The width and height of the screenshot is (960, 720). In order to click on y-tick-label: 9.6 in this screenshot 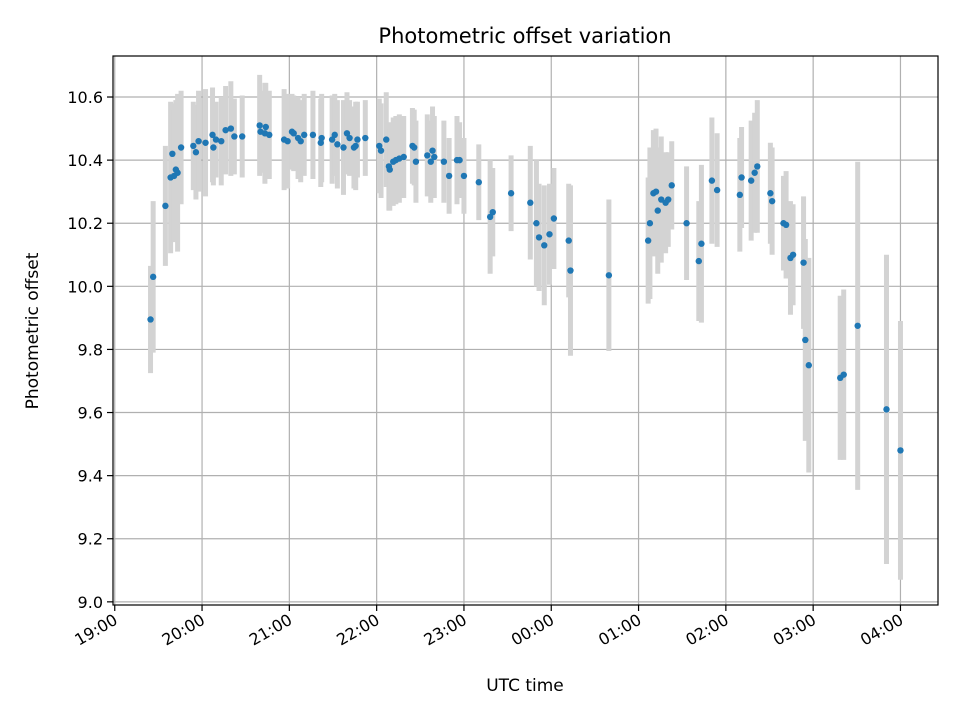, I will do `click(90, 413)`.